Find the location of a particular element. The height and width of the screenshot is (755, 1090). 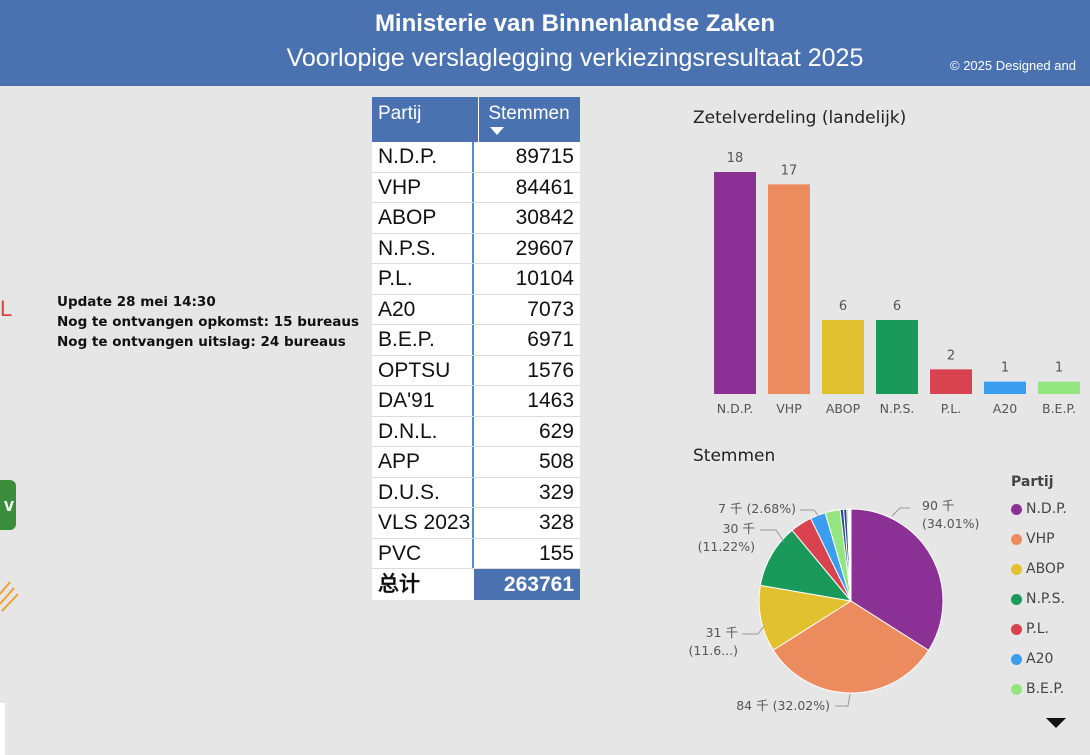

table-row: ABOP 30842 is located at coordinates (476, 218).